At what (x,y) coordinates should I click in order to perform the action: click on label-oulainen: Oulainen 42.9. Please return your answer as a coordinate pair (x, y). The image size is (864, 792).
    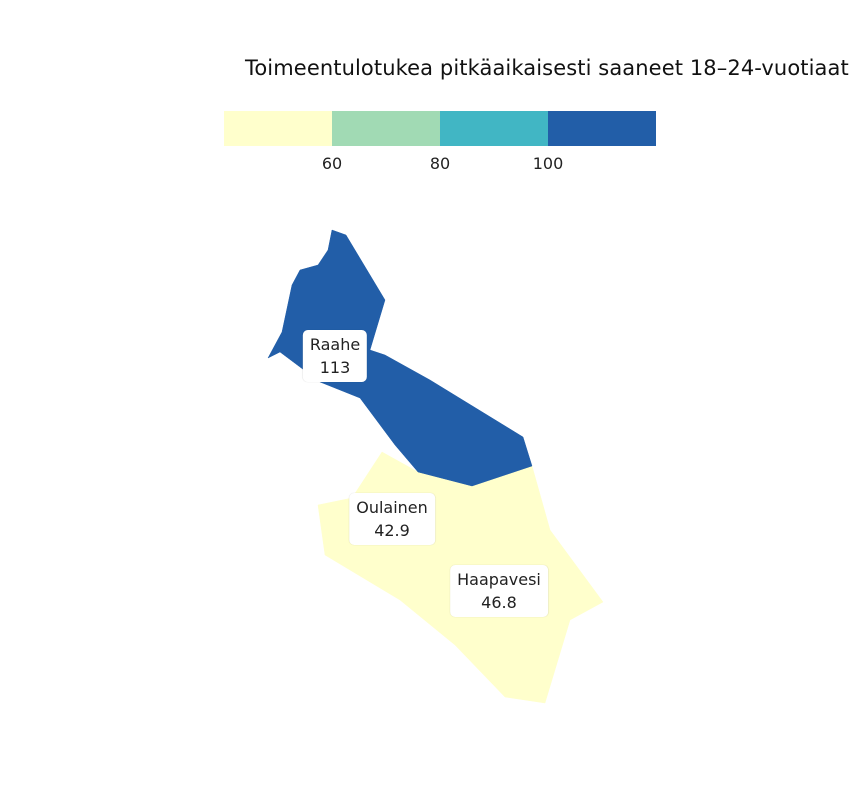
    Looking at the image, I should click on (392, 519).